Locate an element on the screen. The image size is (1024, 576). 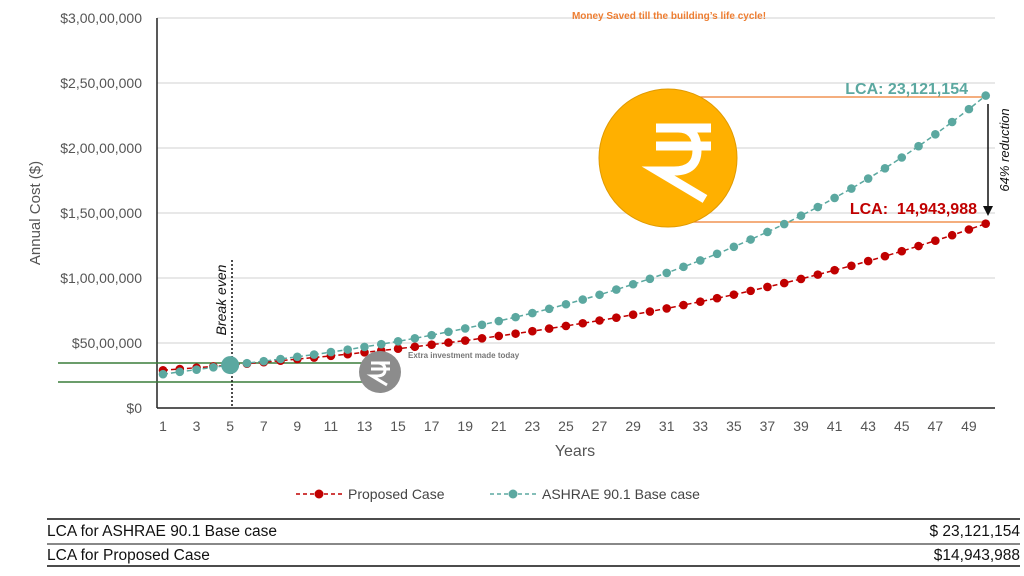
x-tick-label: 25 is located at coordinates (566, 426).